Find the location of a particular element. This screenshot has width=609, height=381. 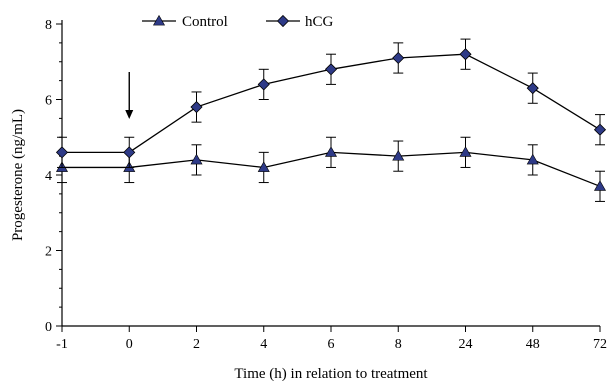

x-tick-label: -1 is located at coordinates (62, 344).